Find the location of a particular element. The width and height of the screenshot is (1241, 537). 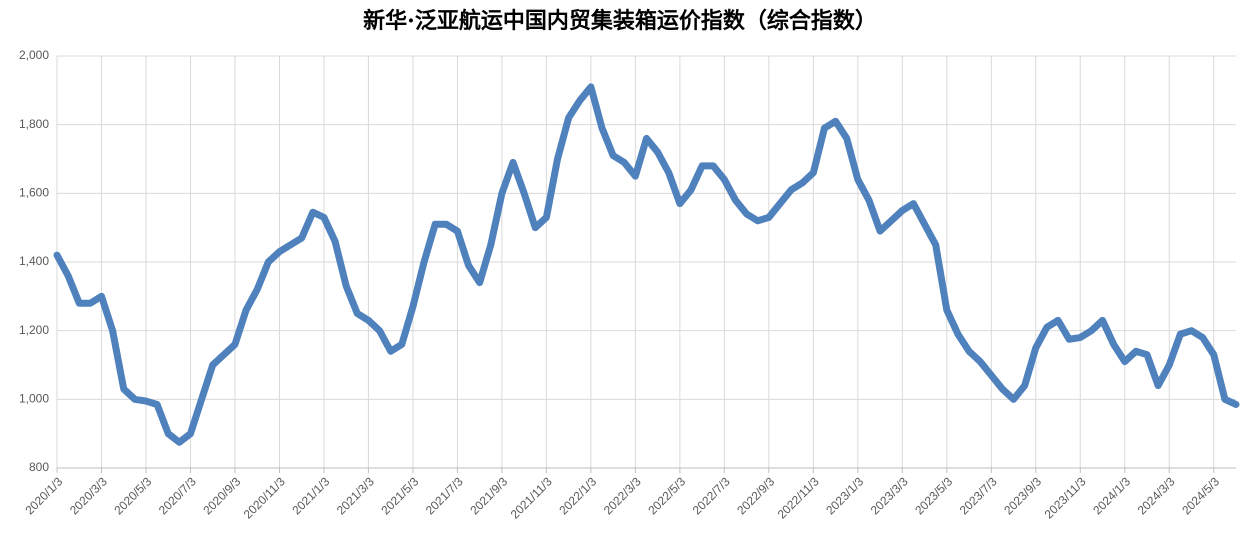

x-tick-label: 2022/5/3 is located at coordinates (666, 495).